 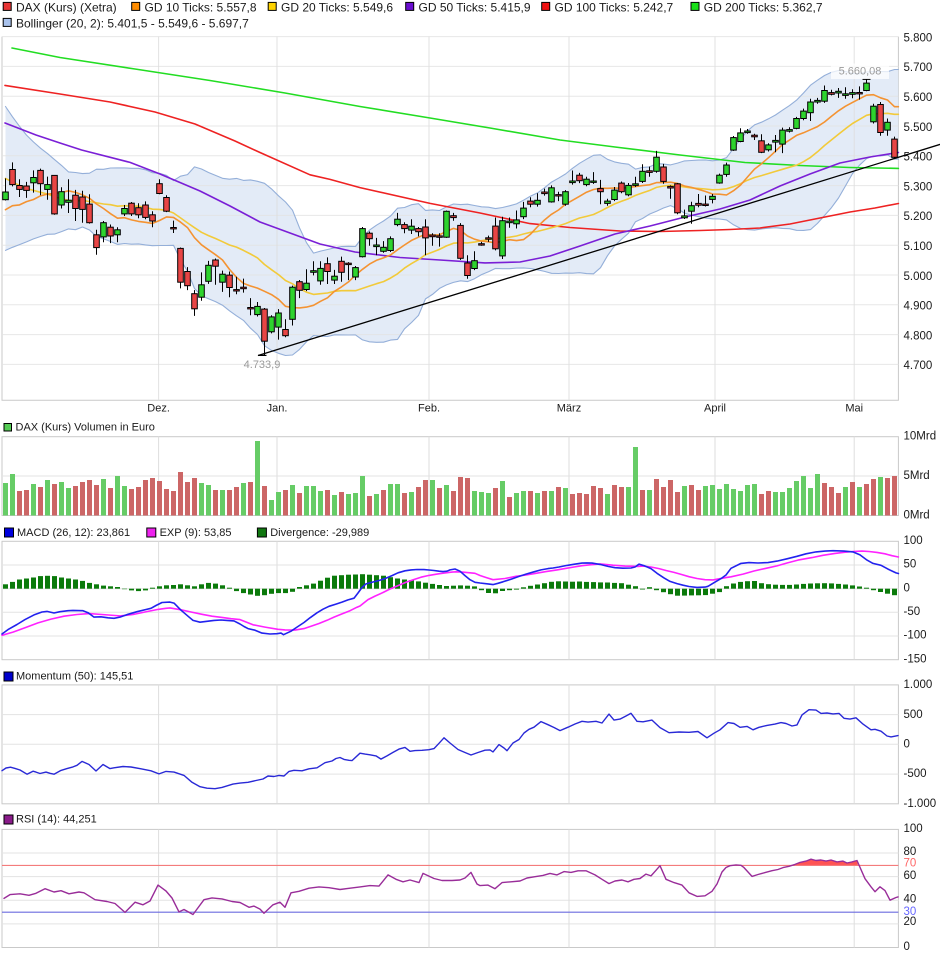 I want to click on svg-text: 5.300, so click(x=918, y=187).